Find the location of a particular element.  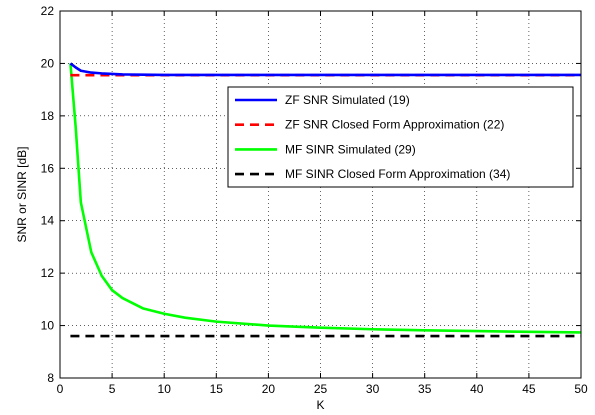

y-tick-label: 14 is located at coordinates (48, 221).